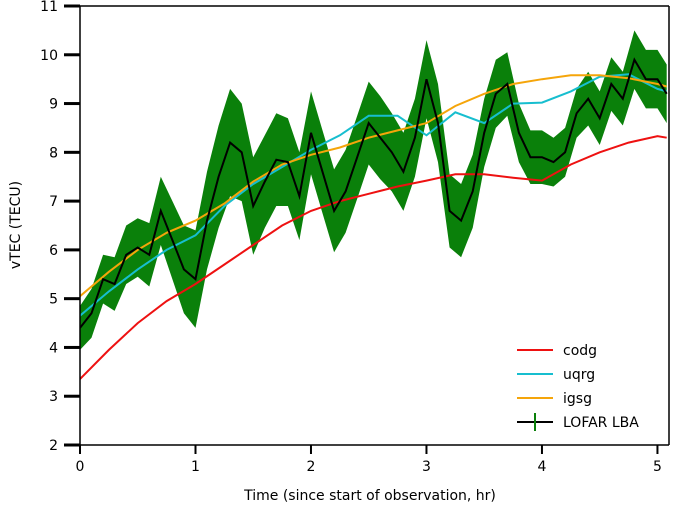 This screenshot has width=691, height=510. I want to click on x-tick-label: 1, so click(195, 467).